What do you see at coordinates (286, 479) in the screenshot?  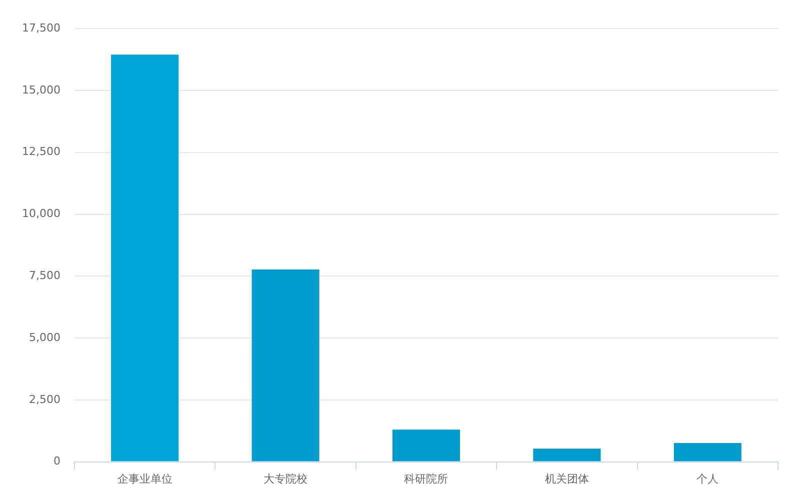 I see `x-tick-label: 大专院校` at bounding box center [286, 479].